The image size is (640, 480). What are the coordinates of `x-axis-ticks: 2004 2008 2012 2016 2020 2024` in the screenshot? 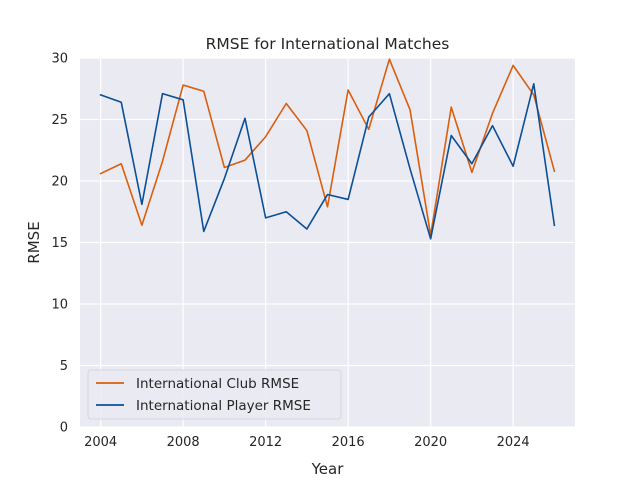 It's located at (307, 442).